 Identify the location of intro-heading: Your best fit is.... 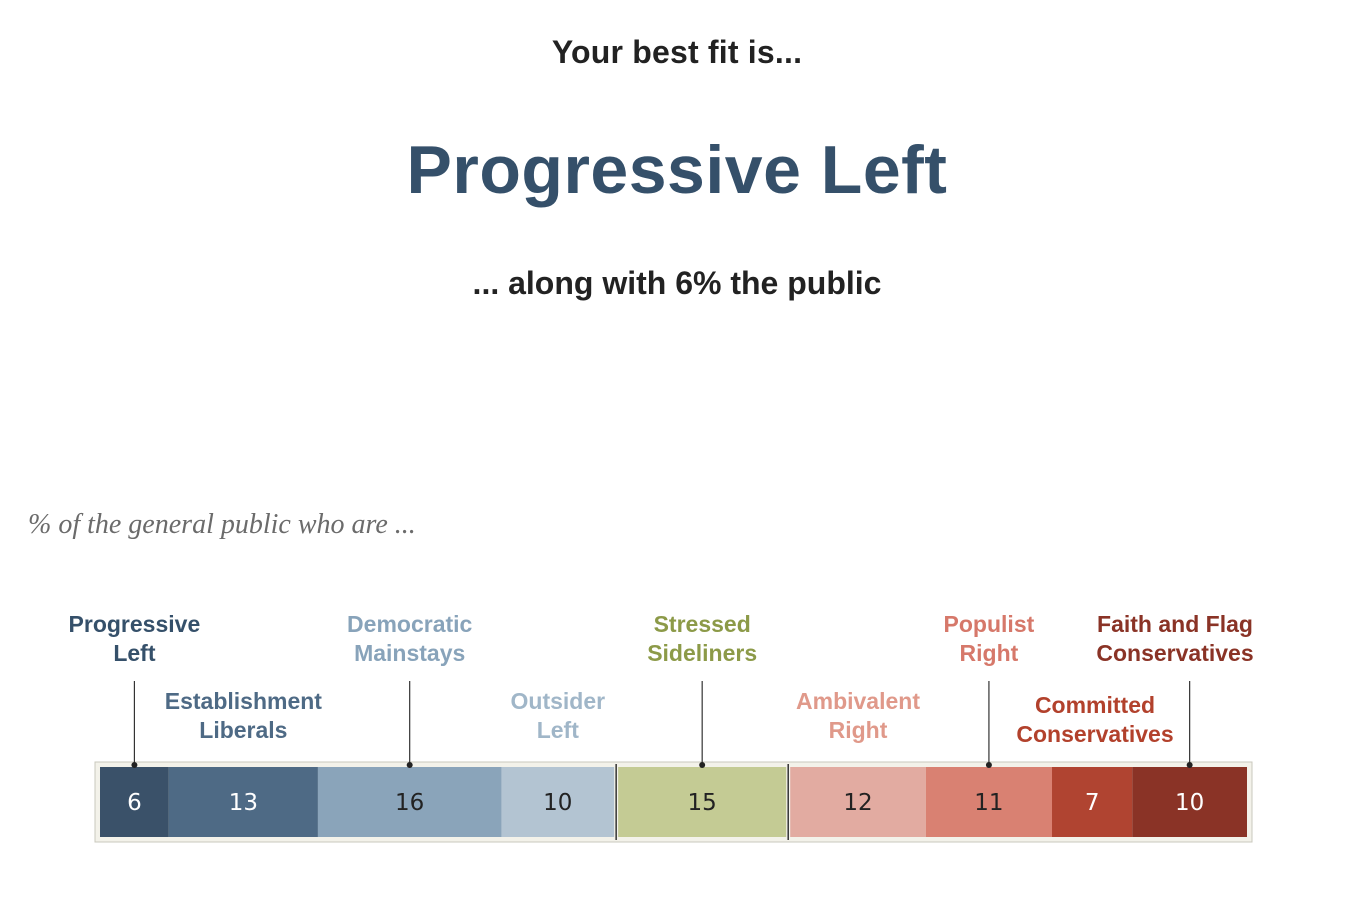
(677, 52).